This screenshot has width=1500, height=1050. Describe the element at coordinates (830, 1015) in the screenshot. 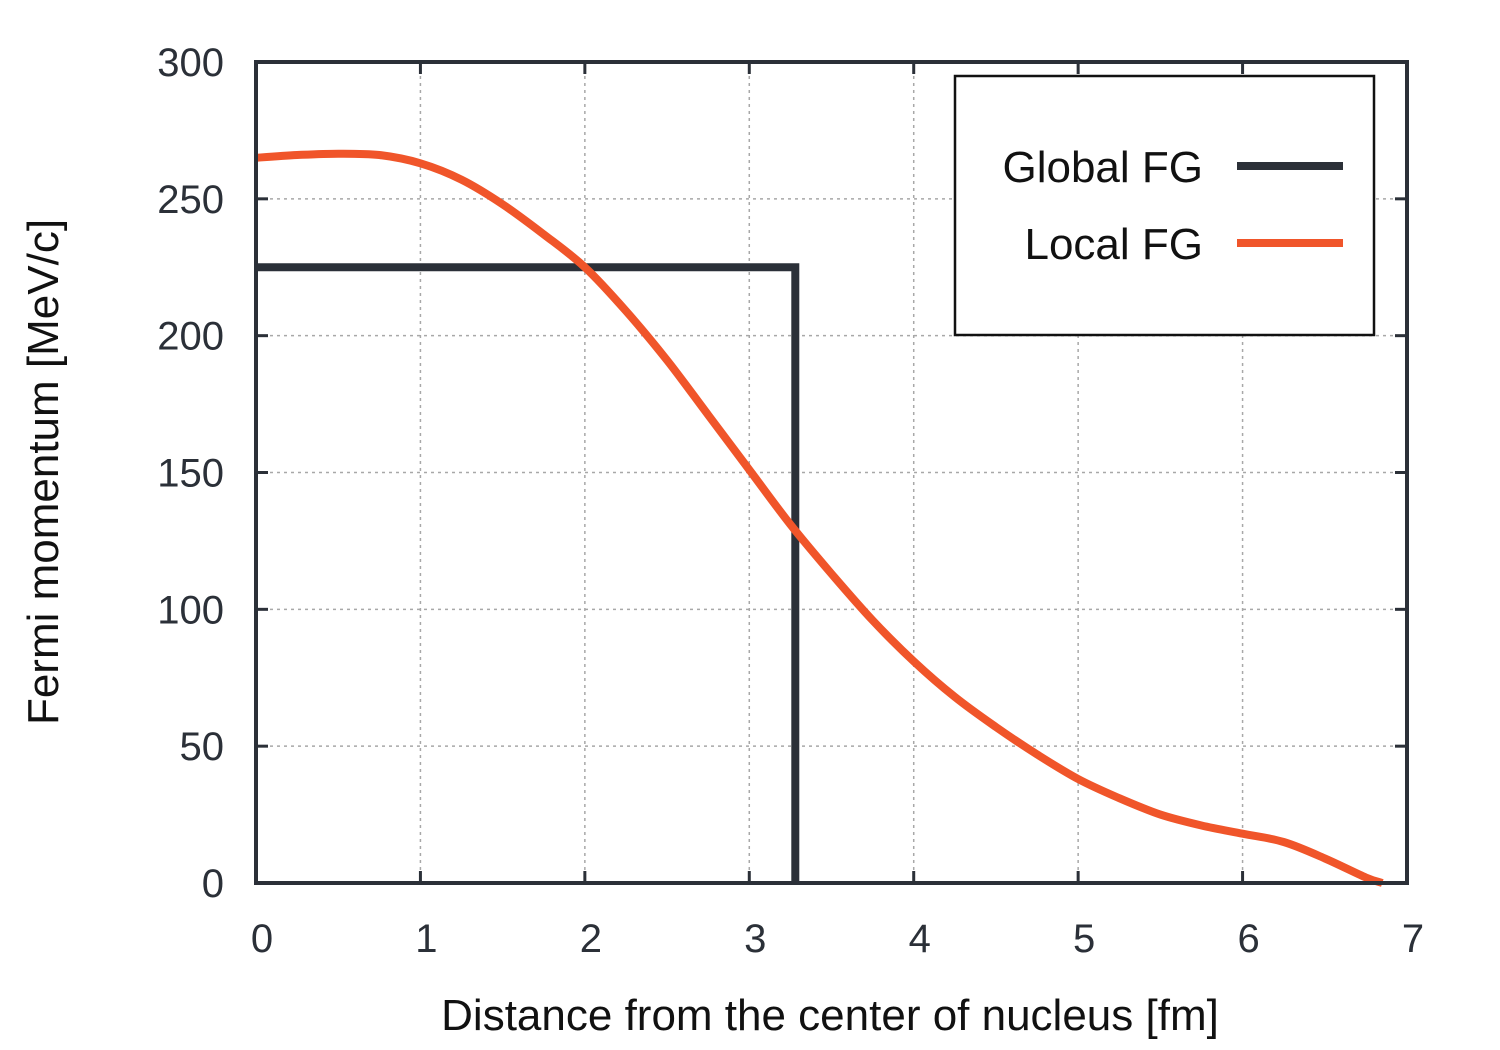

I see `x-axis-label: Distance from the center of nucleus [fm]` at that location.